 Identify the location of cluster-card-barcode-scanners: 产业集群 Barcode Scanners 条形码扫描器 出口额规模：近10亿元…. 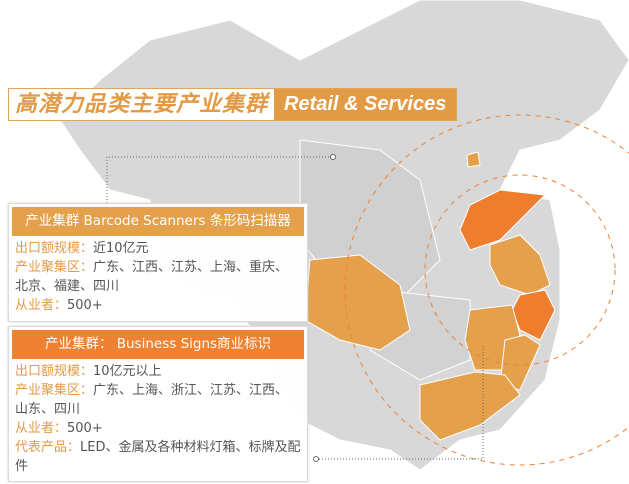
(158, 262).